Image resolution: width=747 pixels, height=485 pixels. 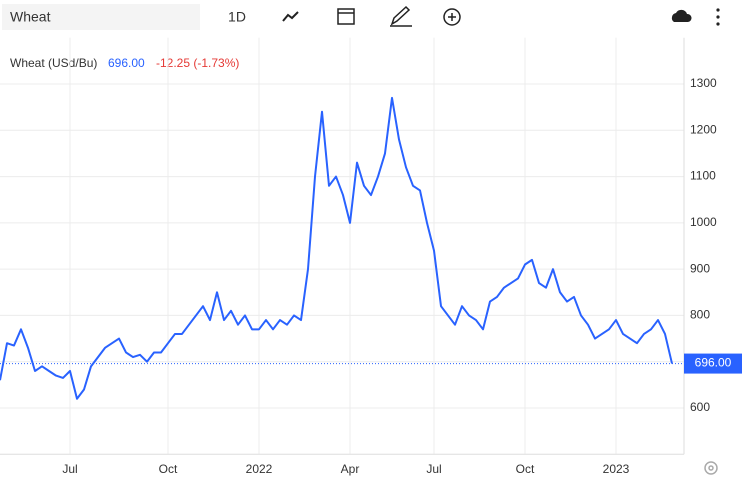 I want to click on instrument-name: Wheat (USd/Bu), so click(x=53, y=63).